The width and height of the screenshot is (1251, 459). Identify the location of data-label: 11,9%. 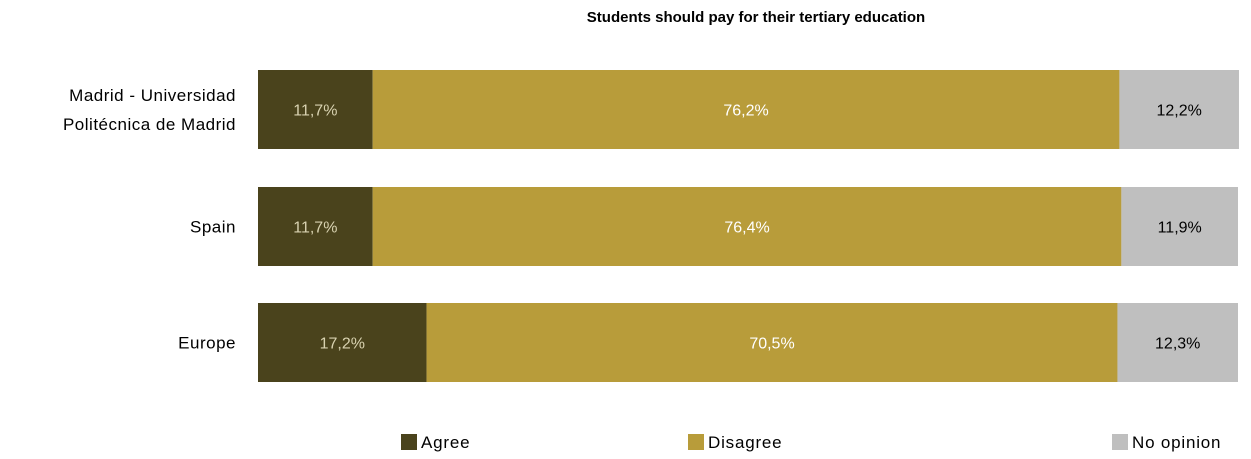
(1180, 228).